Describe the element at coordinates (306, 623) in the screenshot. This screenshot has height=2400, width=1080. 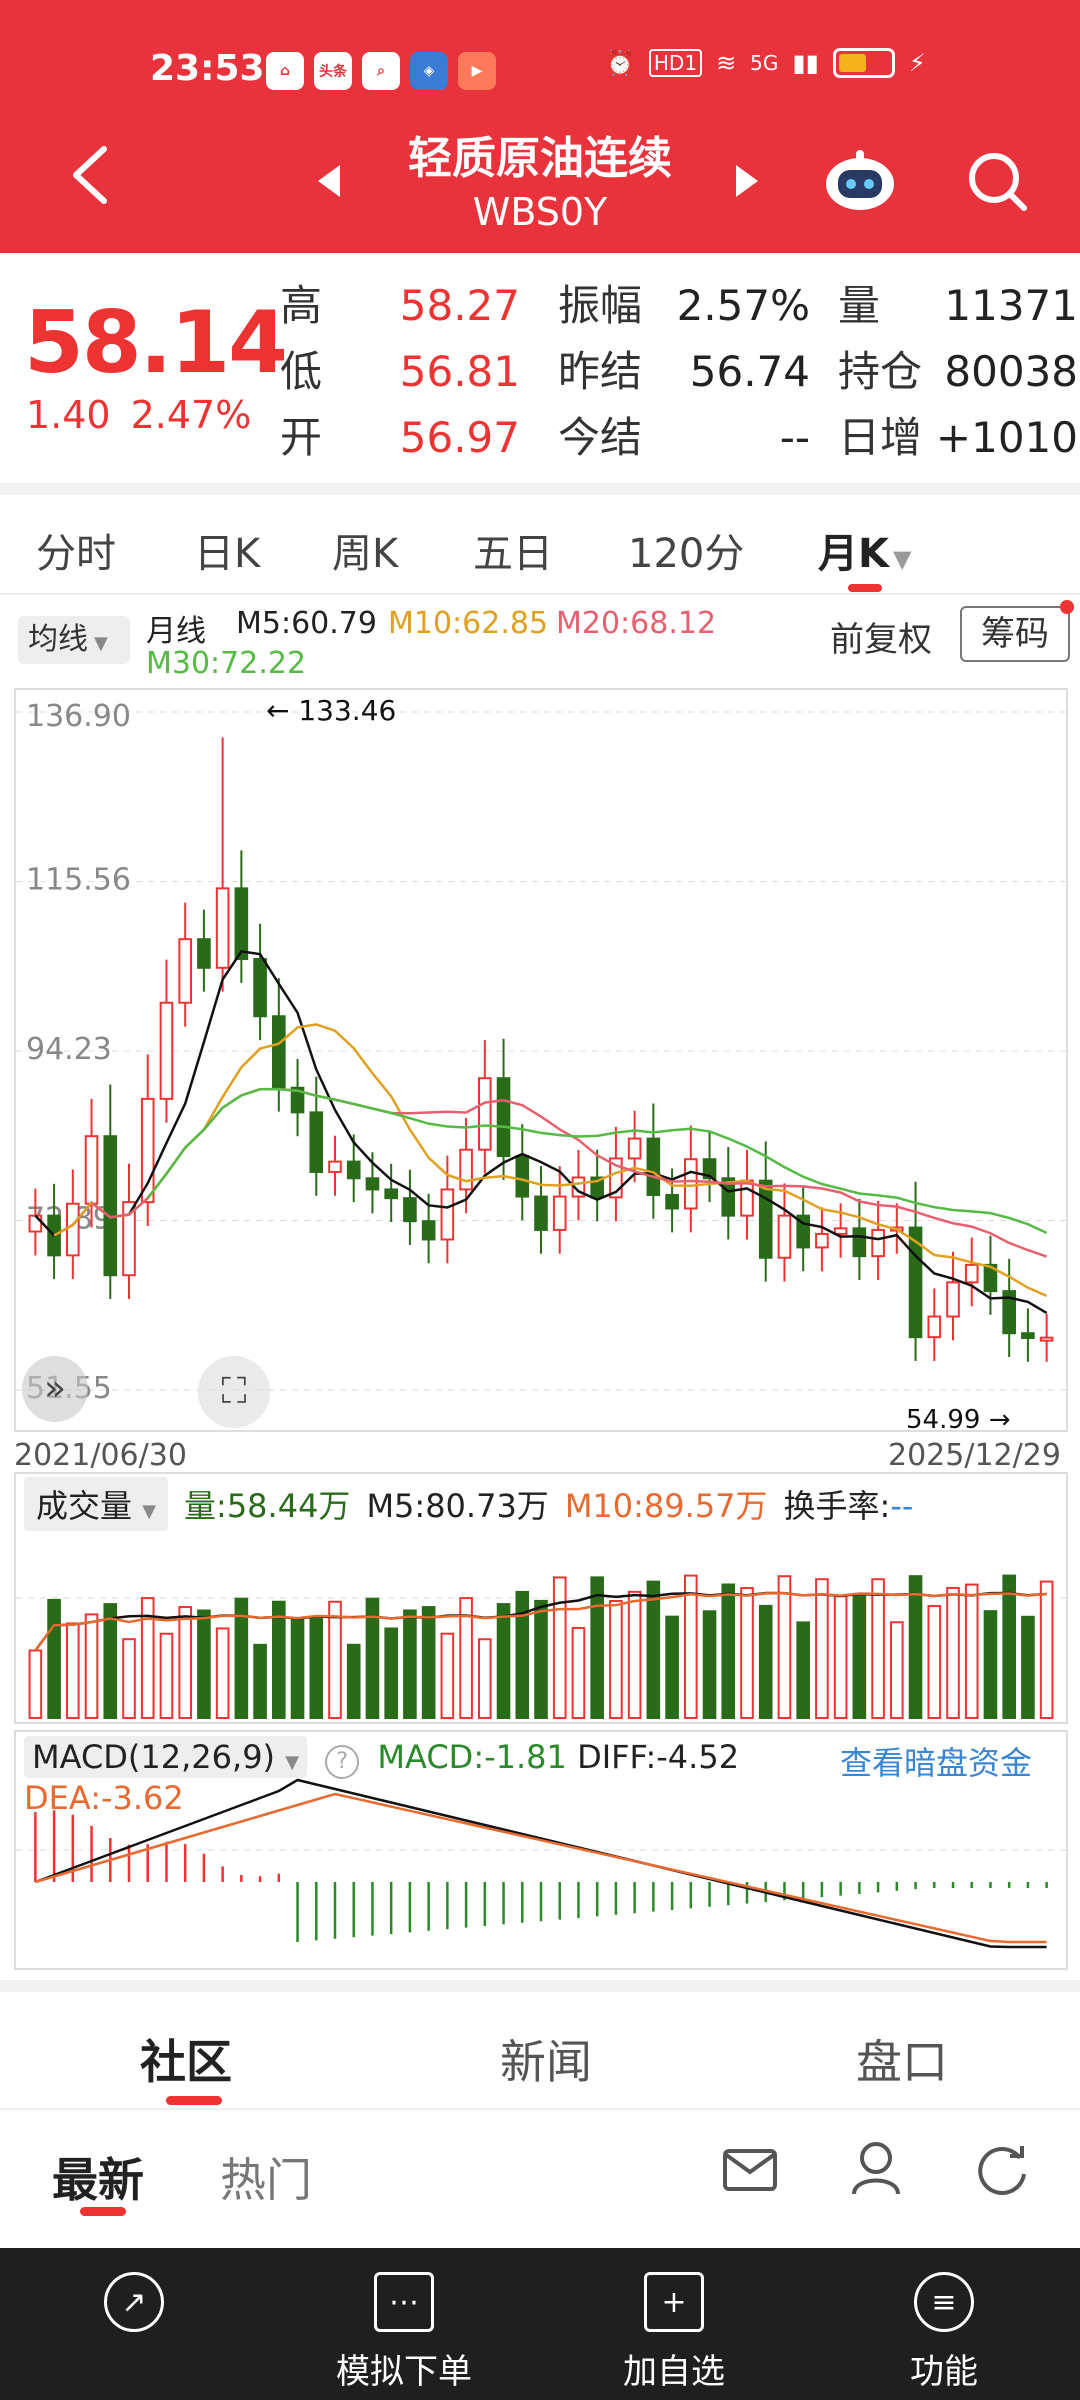
I see `ma-m5: M5:60.79` at that location.